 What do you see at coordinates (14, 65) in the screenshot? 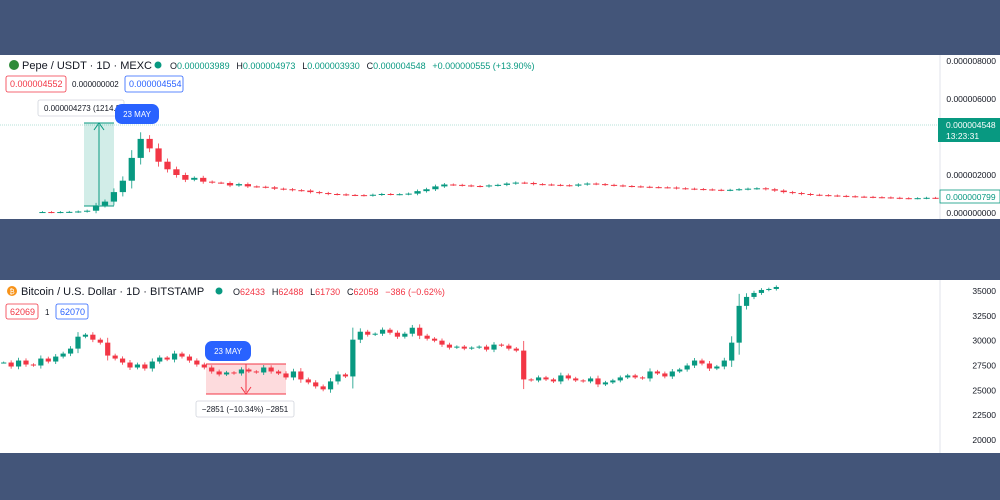
I see `pepe-logo-icon` at bounding box center [14, 65].